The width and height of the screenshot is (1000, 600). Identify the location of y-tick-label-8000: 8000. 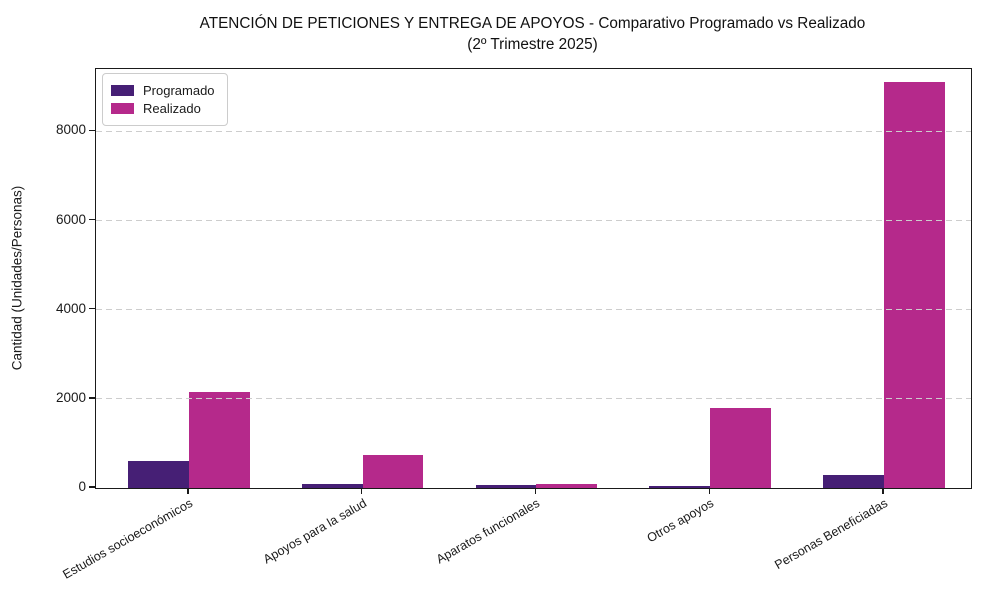
(70, 130).